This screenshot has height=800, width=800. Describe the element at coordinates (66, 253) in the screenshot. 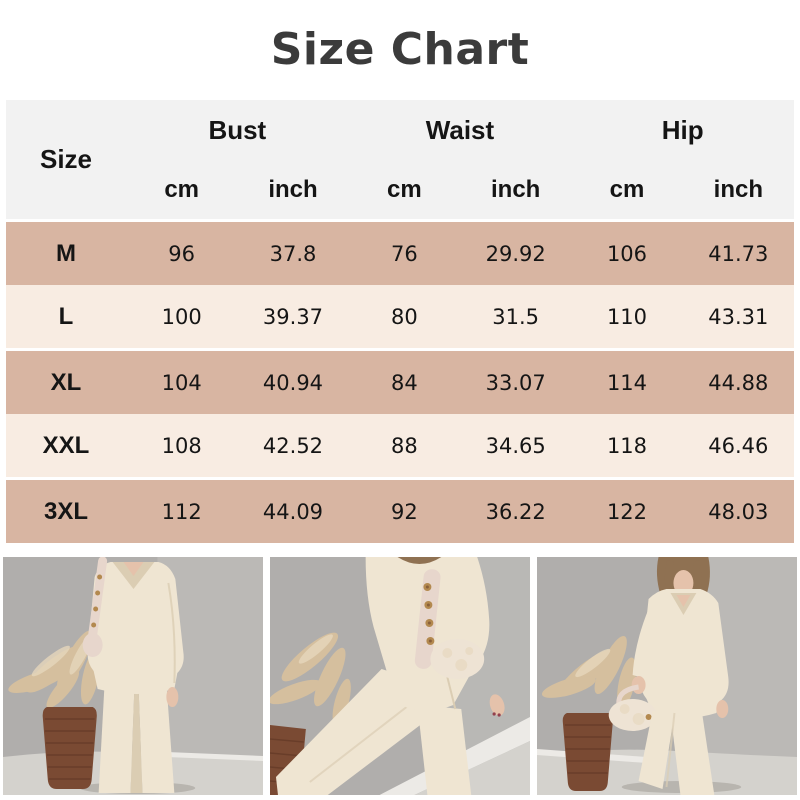

I see `size-cell: M` at that location.